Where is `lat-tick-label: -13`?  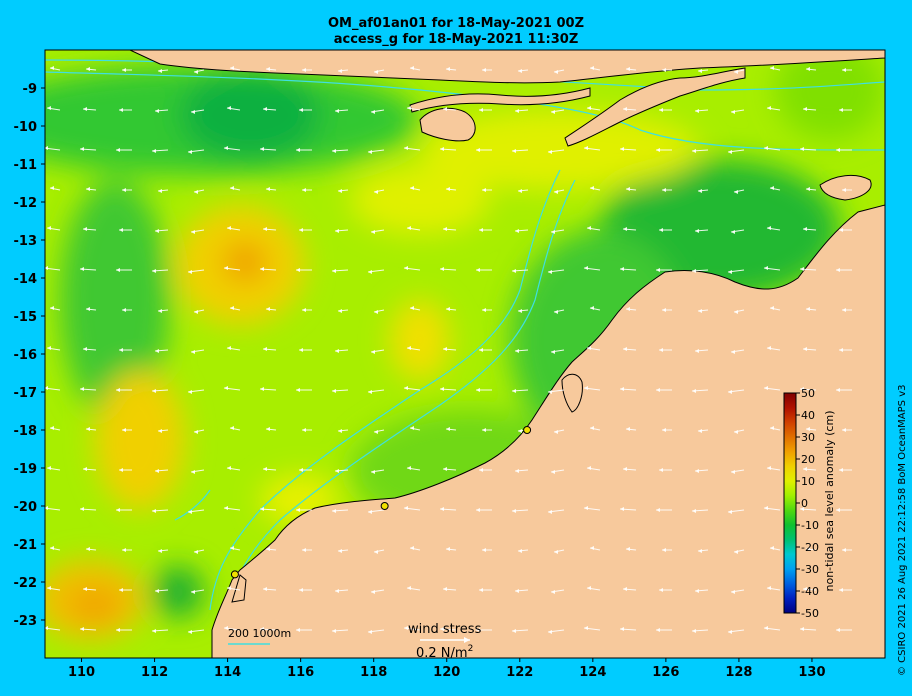 lat-tick-label: -13 is located at coordinates (26, 241).